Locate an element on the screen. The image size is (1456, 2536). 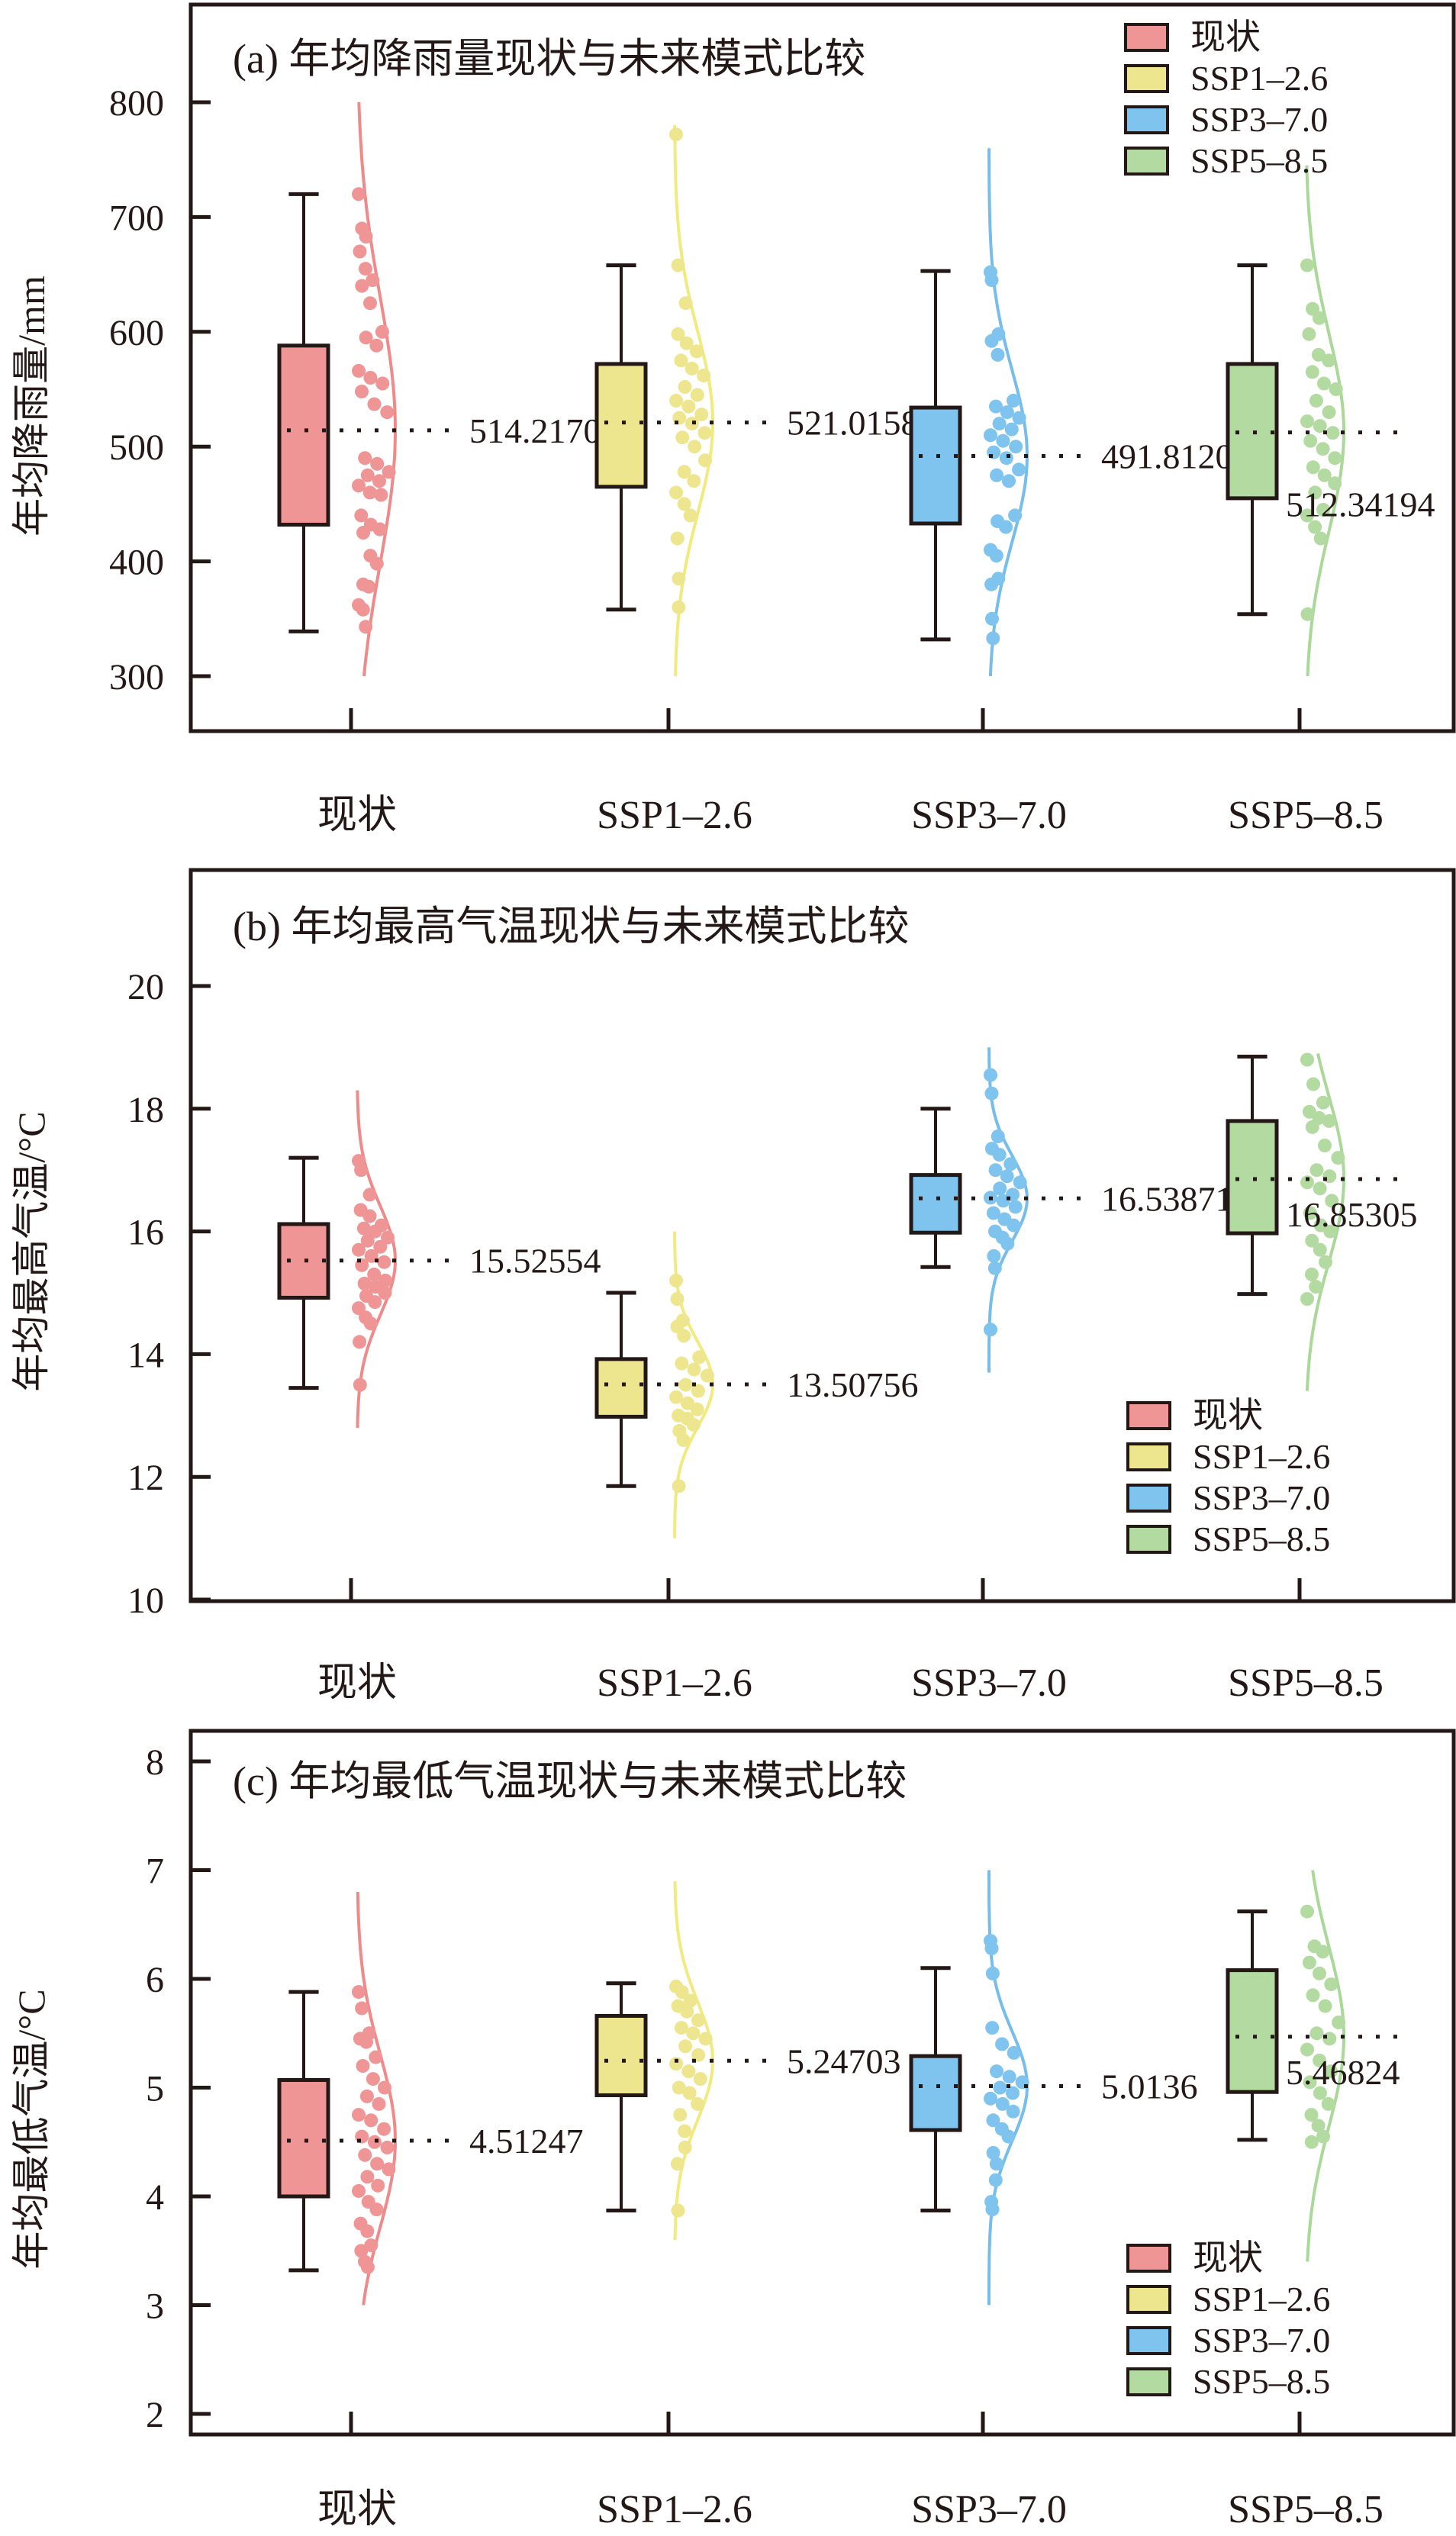
y-tick-label: 6 is located at coordinates (155, 1980).